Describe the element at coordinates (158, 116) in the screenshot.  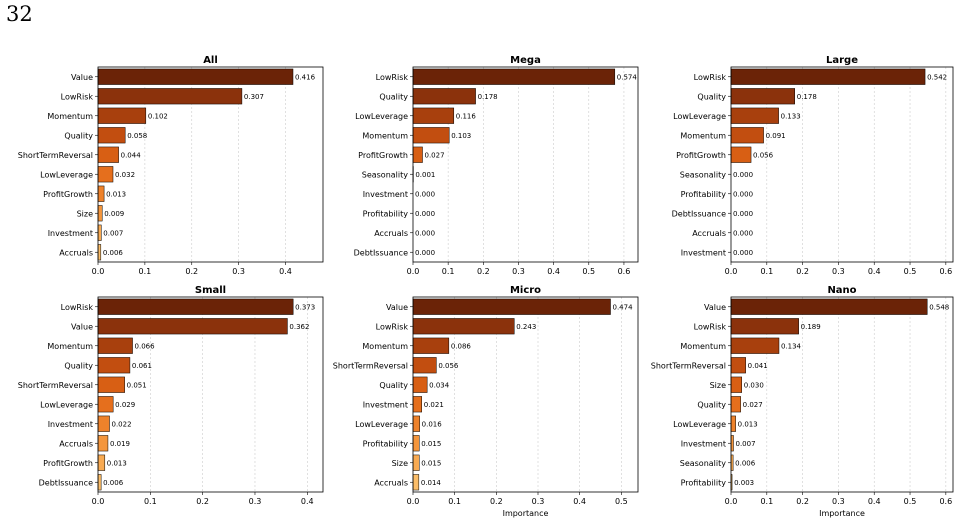
I see `value-label: 0.102` at that location.